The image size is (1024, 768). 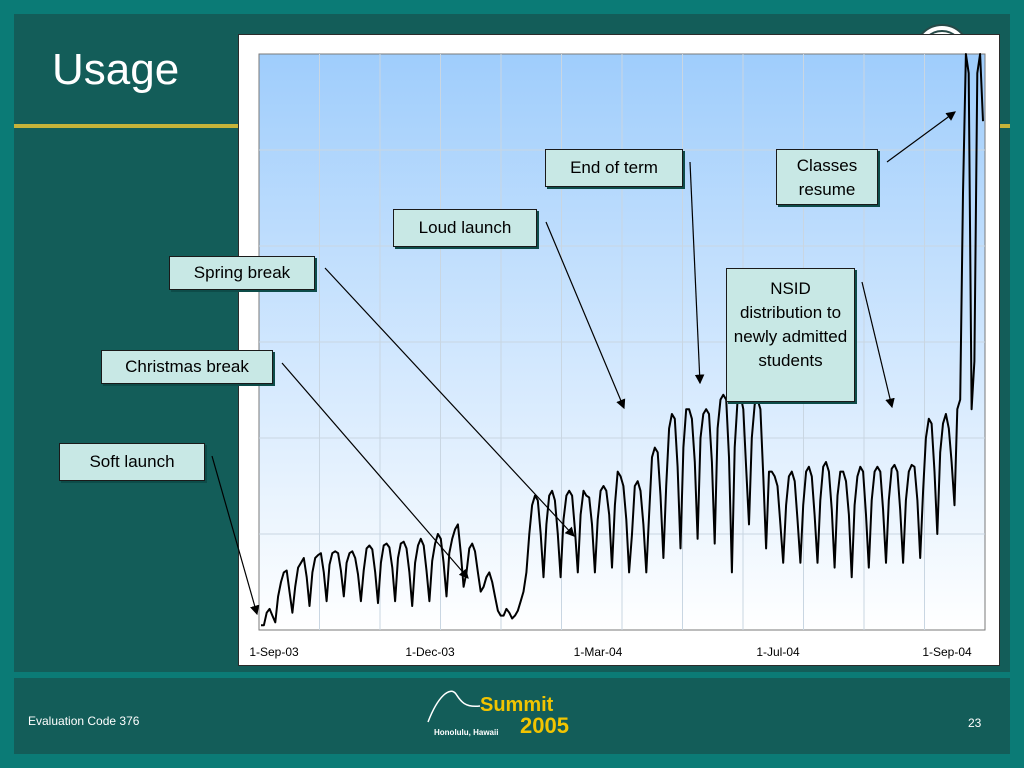 What do you see at coordinates (517, 705) in the screenshot?
I see `summit-word: Summit` at bounding box center [517, 705].